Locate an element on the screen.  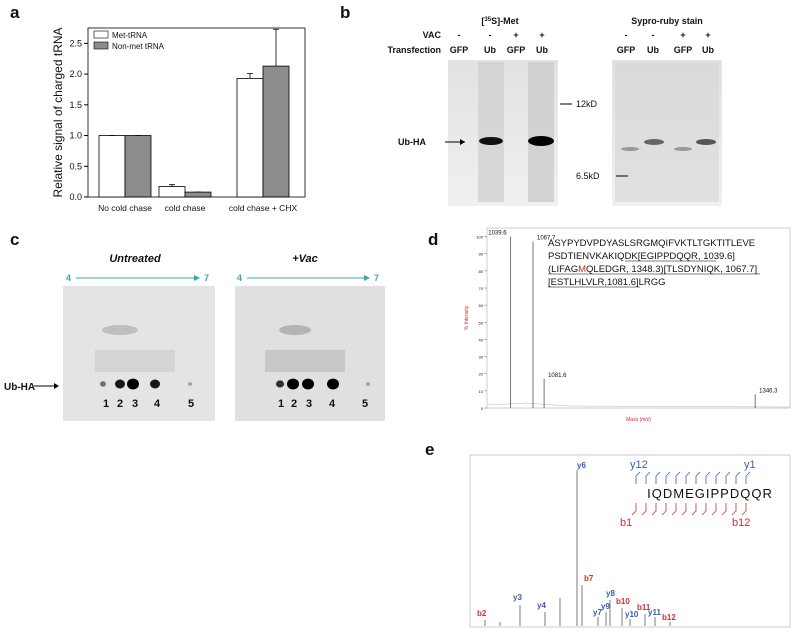
plot-frame is located at coordinates (638, 318).